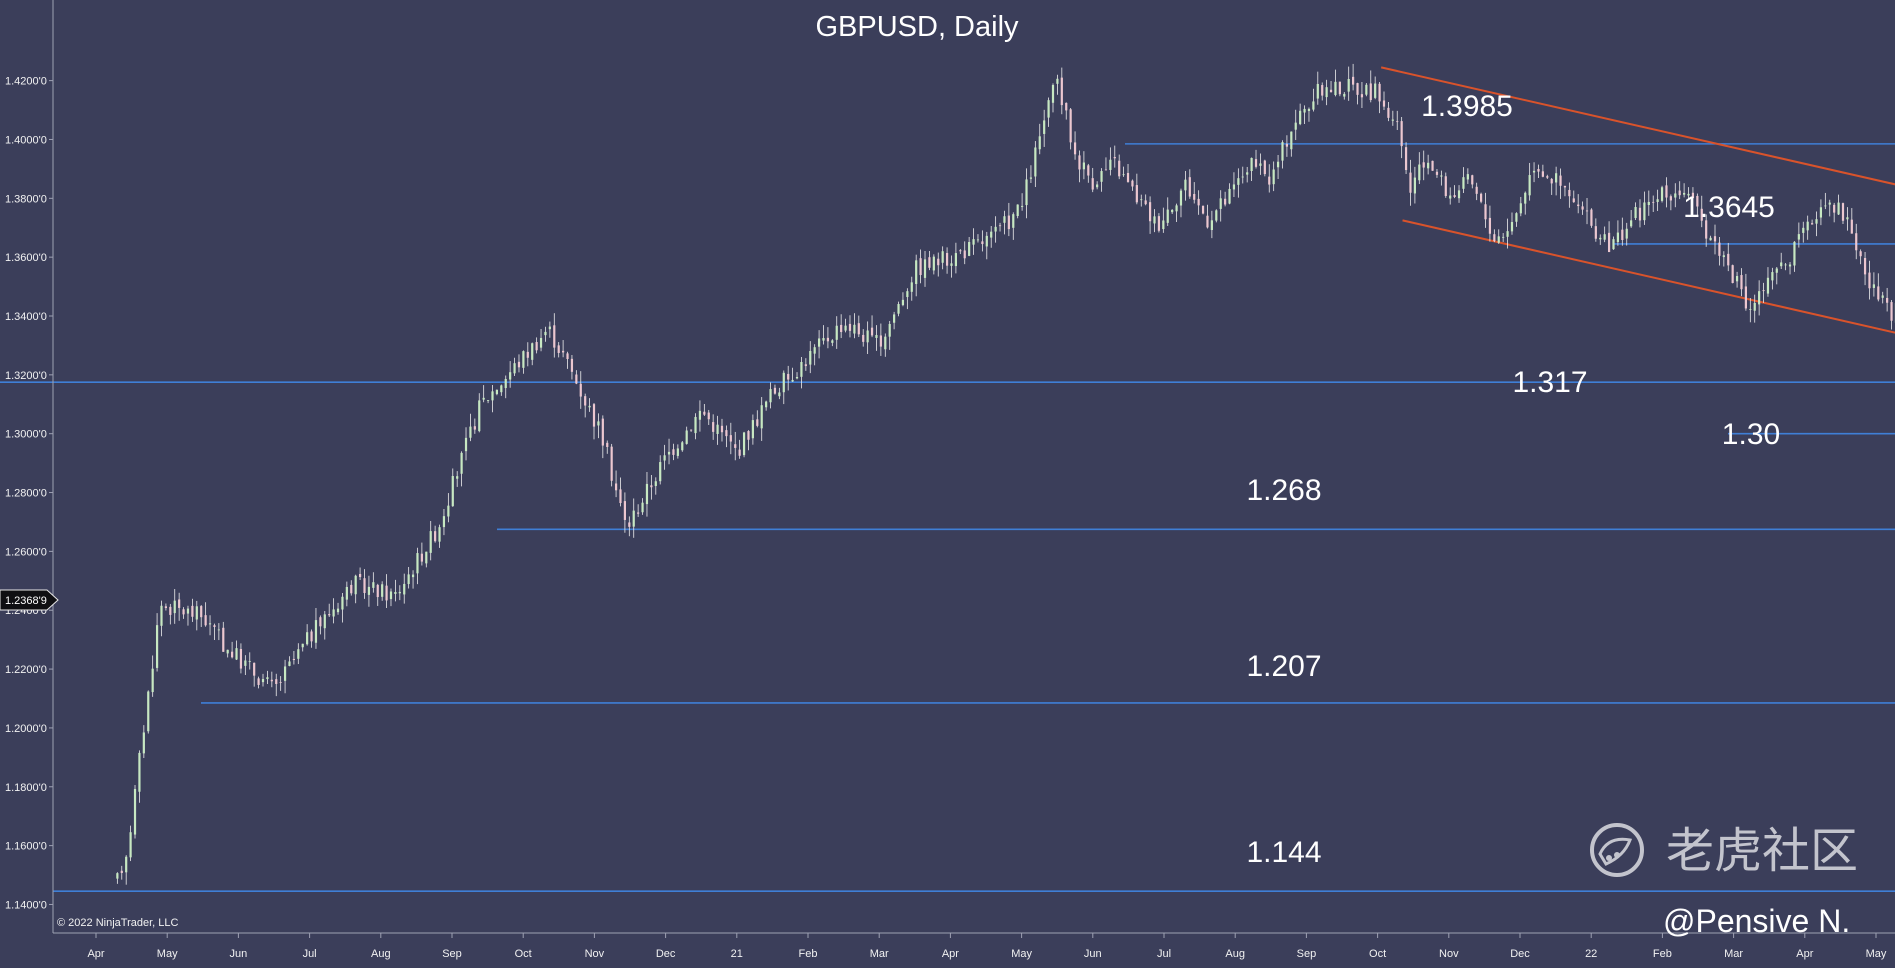  Describe the element at coordinates (1021, 954) in the screenshot. I see `x-tick-label-13: May` at that location.